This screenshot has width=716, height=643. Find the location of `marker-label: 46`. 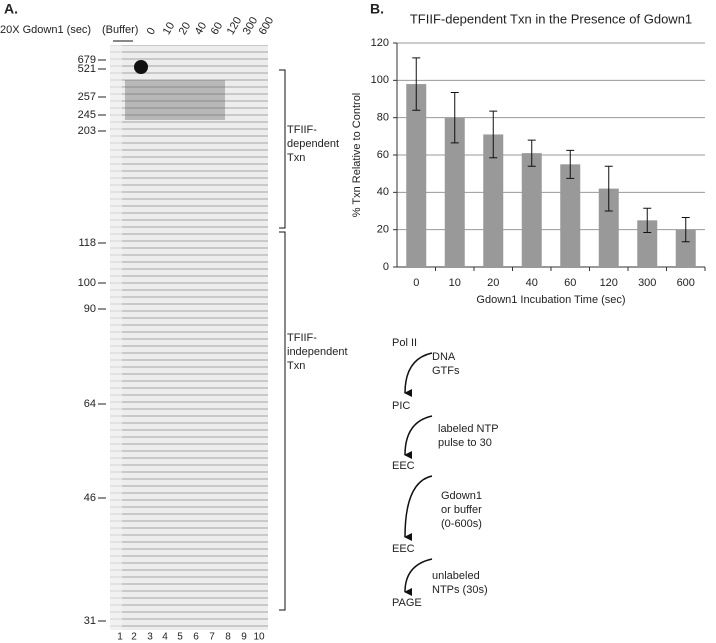

marker-label: 46 is located at coordinates (90, 498).